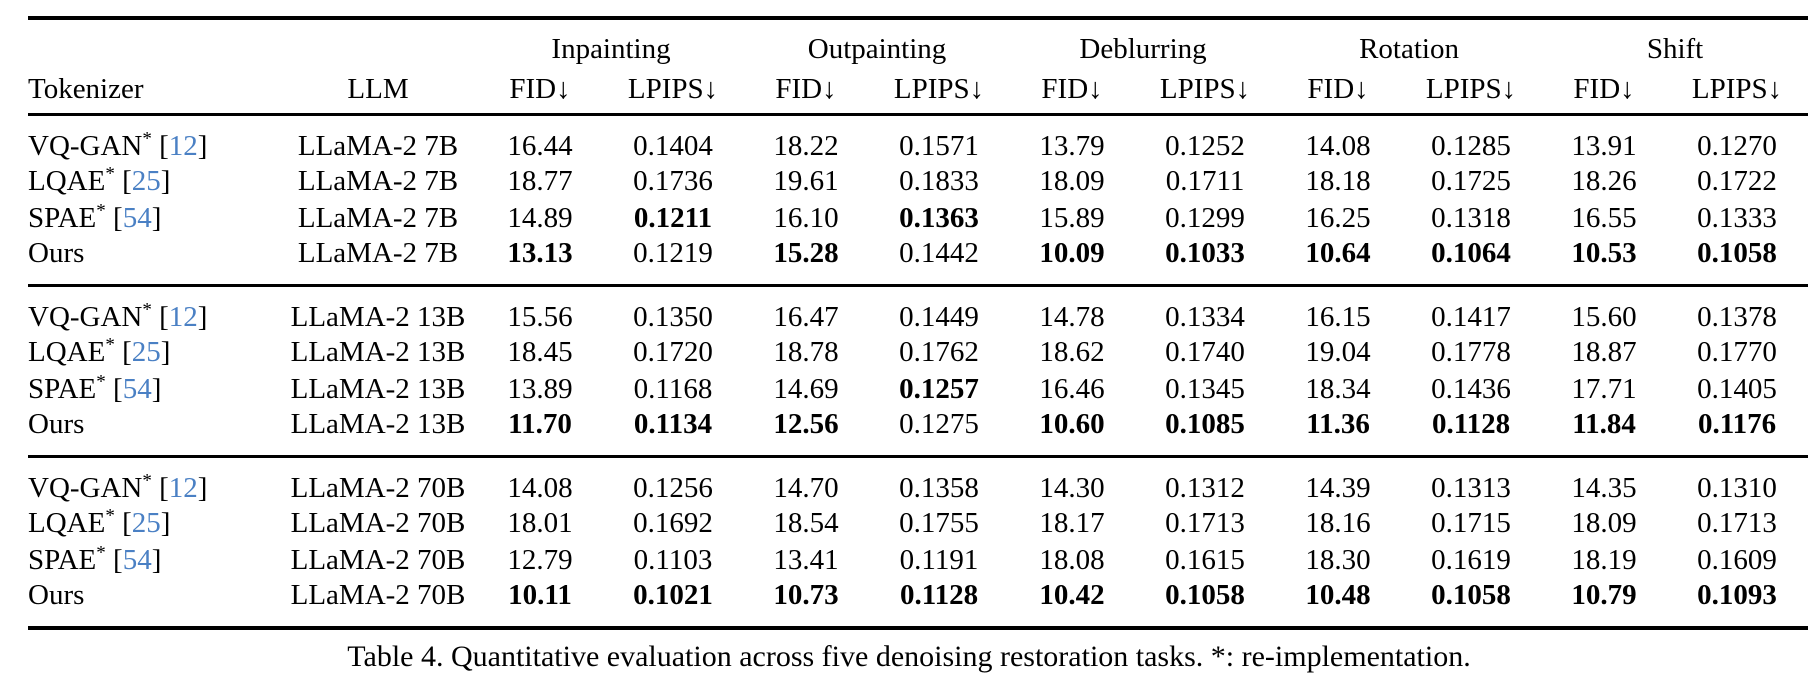 The width and height of the screenshot is (1818, 700). What do you see at coordinates (1205, 389) in the screenshot?
I see `metric-value: 0.1345` at bounding box center [1205, 389].